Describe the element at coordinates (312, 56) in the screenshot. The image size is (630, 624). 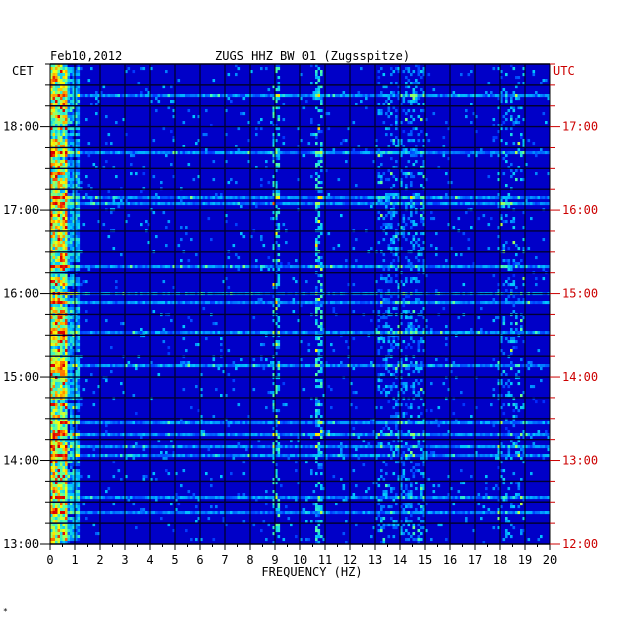
I see `chart-title: ZUGS HHZ BW 01 (Zugsspitze)` at that location.